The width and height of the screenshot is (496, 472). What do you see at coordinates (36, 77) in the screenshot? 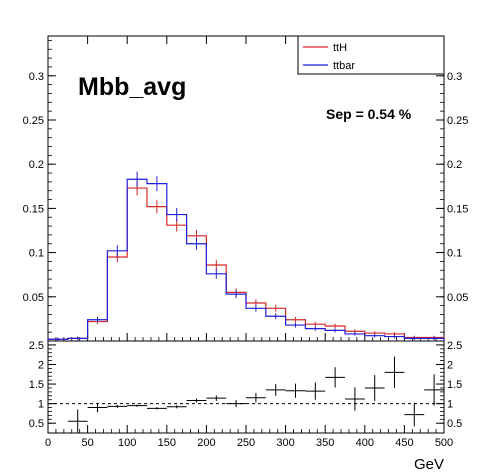
I see `y-tick-label-left: 0.3` at bounding box center [36, 77].